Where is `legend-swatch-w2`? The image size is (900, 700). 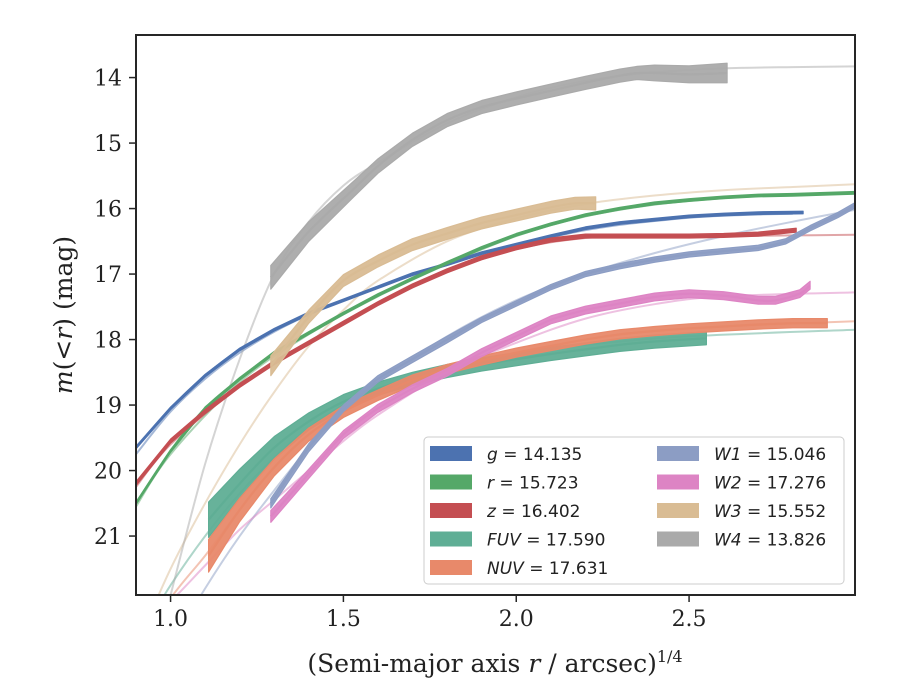
legend-swatch-w2 is located at coordinates (678, 482).